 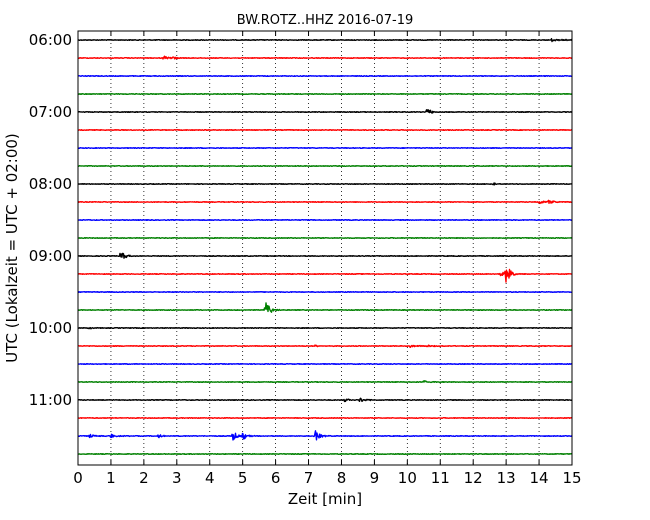 I want to click on x-tick-label: 10, so click(x=407, y=478).